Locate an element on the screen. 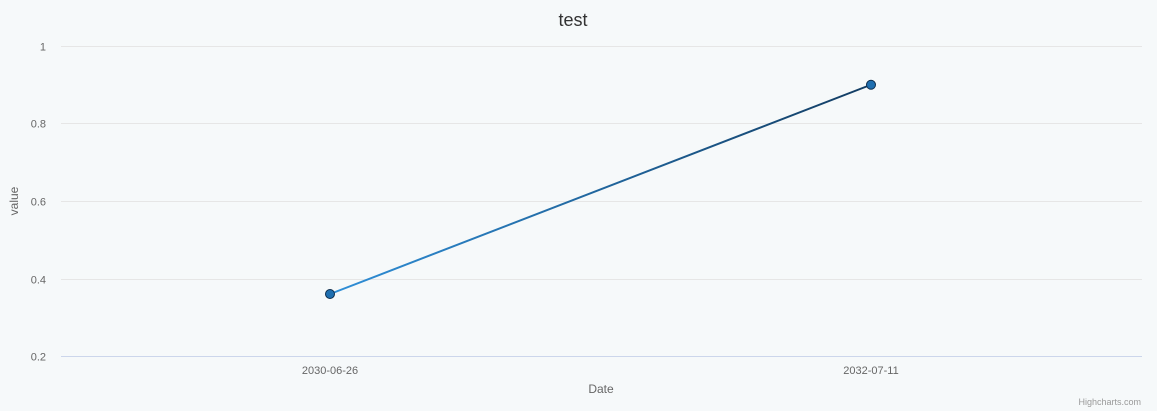 The height and width of the screenshot is (411, 1157). y-tick-label: 0.4 is located at coordinates (38, 281).